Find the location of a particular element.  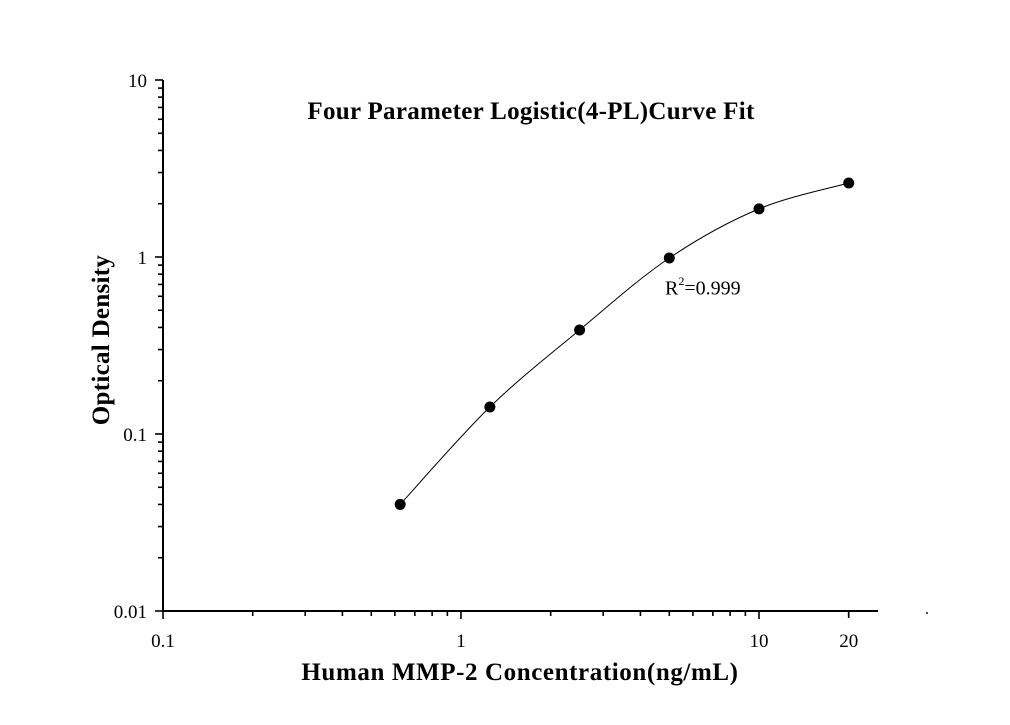

x-axis-label: Human MMP-2 Concentration(ng/mL) is located at coordinates (520, 672).